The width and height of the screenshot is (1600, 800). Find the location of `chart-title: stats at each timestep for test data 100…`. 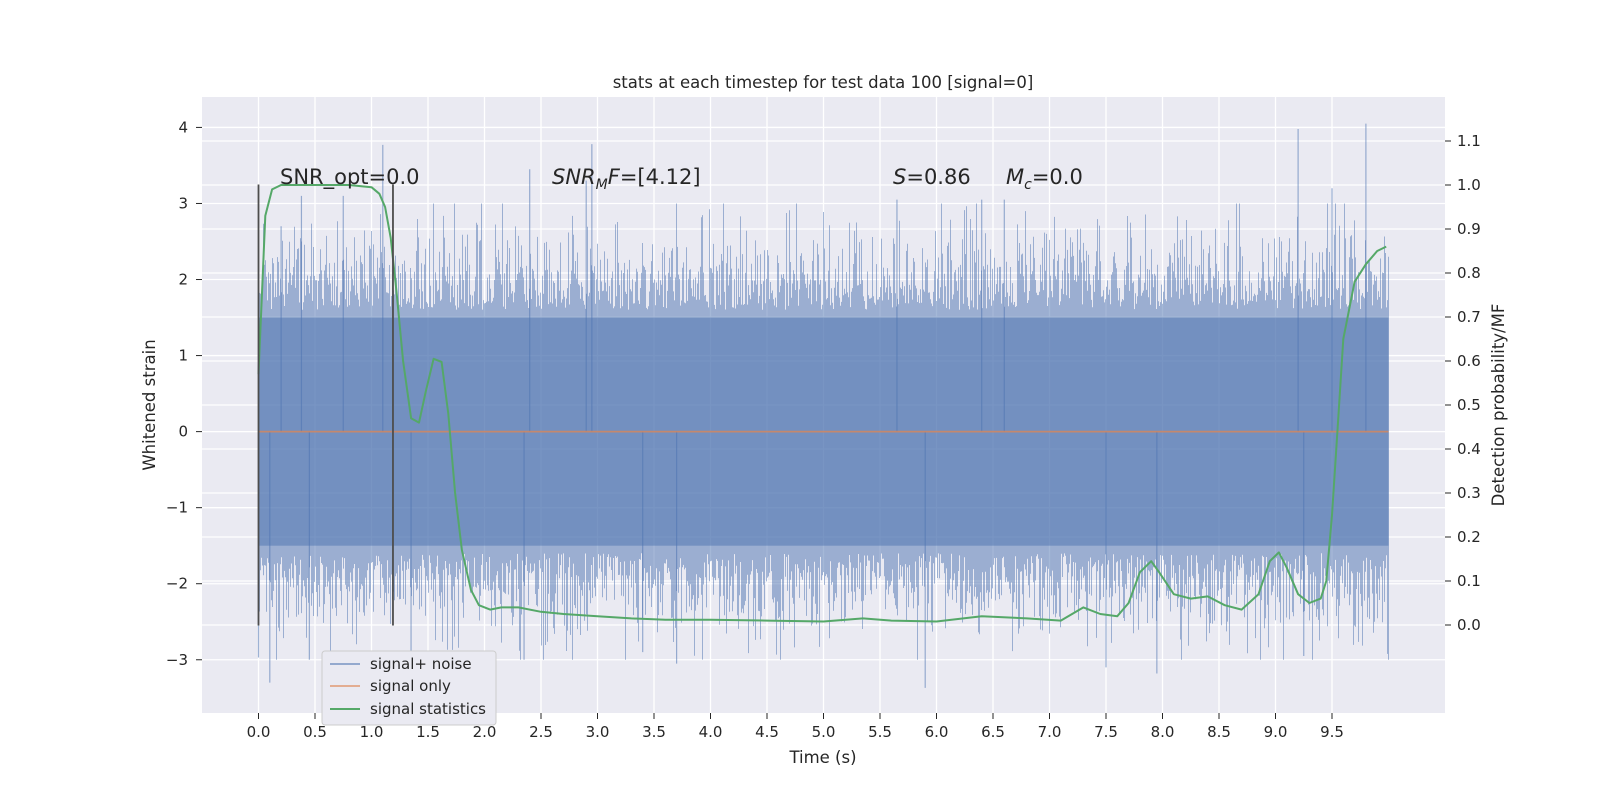

chart-title: stats at each timestep for test data 100… is located at coordinates (823, 82).